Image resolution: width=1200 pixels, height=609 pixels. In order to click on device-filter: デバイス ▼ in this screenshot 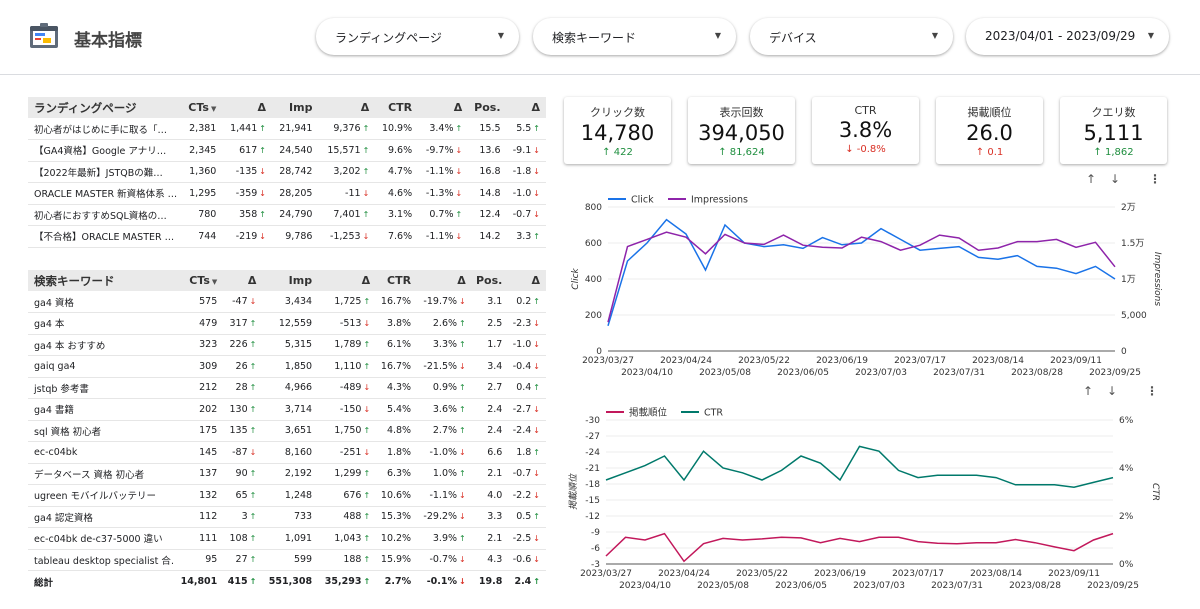, I will do `click(851, 36)`.